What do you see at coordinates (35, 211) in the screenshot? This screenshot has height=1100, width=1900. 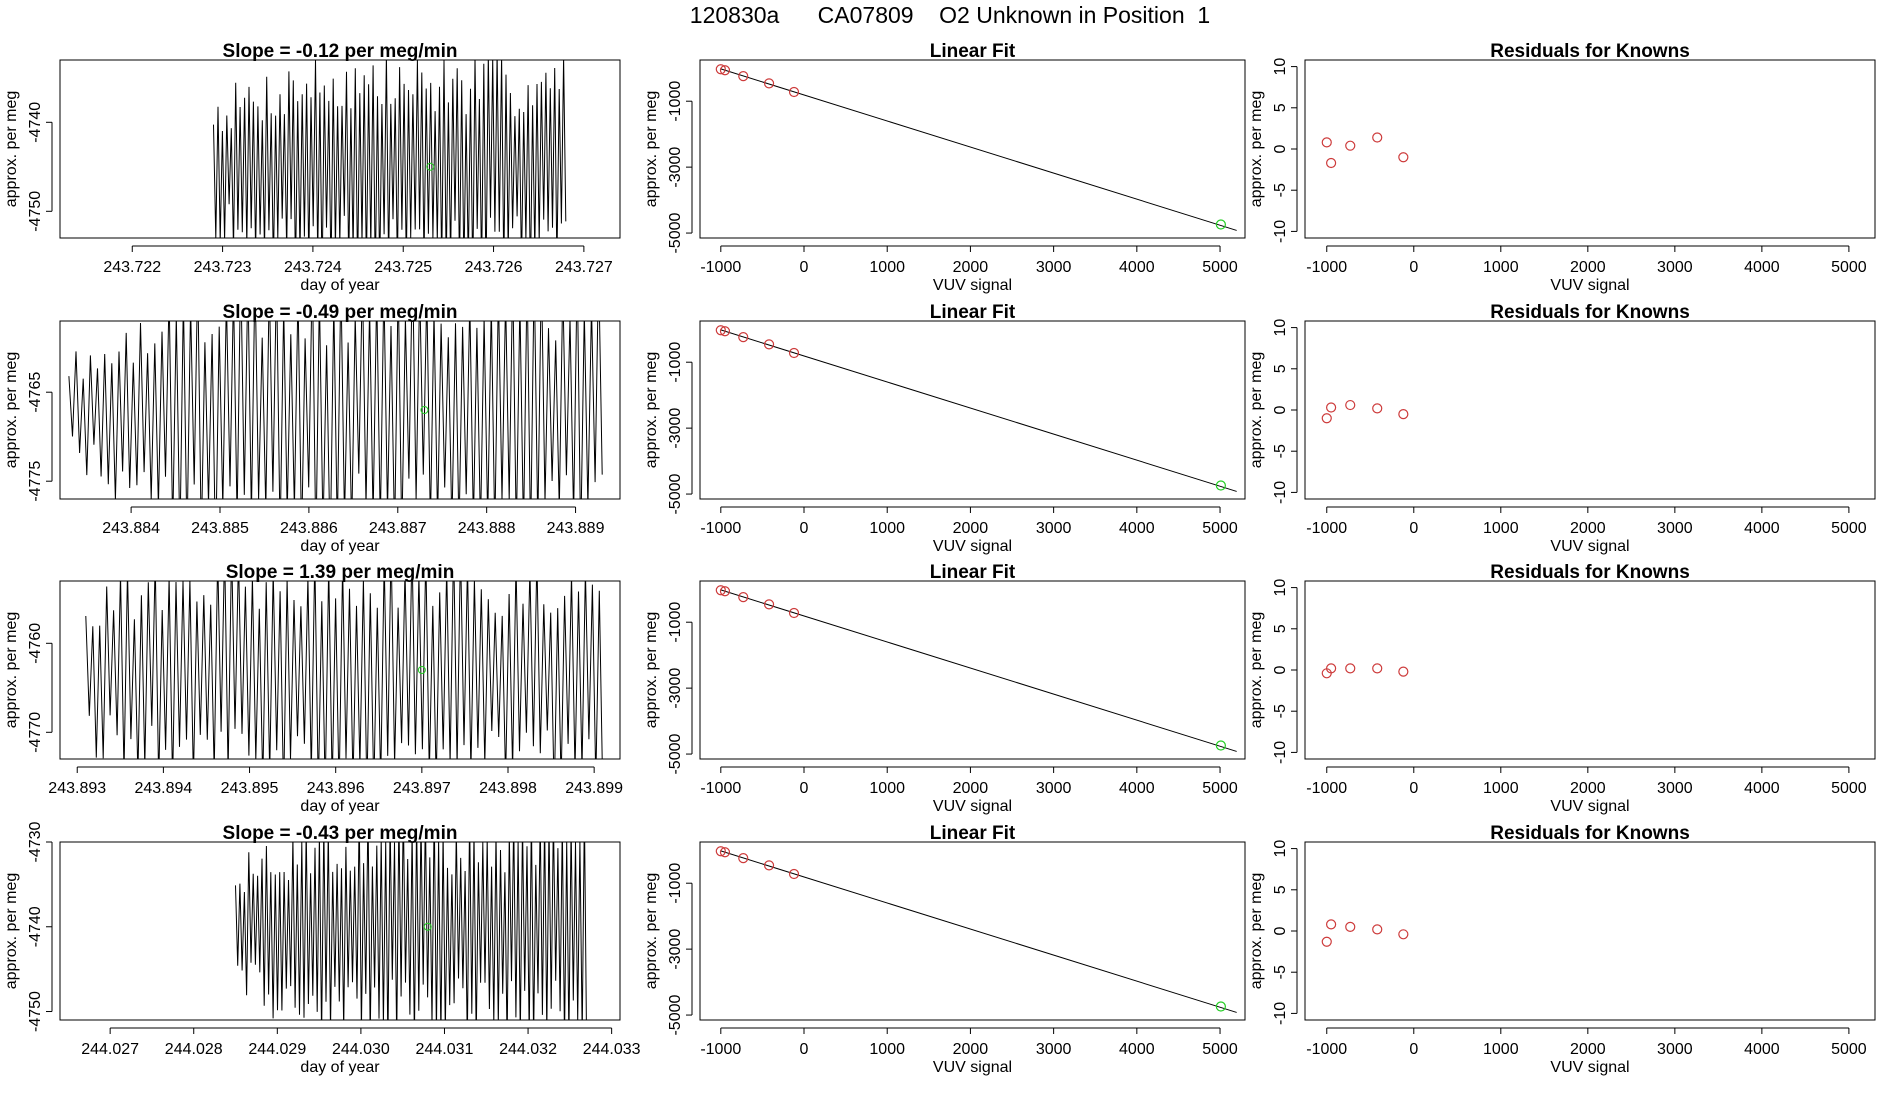 I see `y-tick-label: -4750` at bounding box center [35, 211].